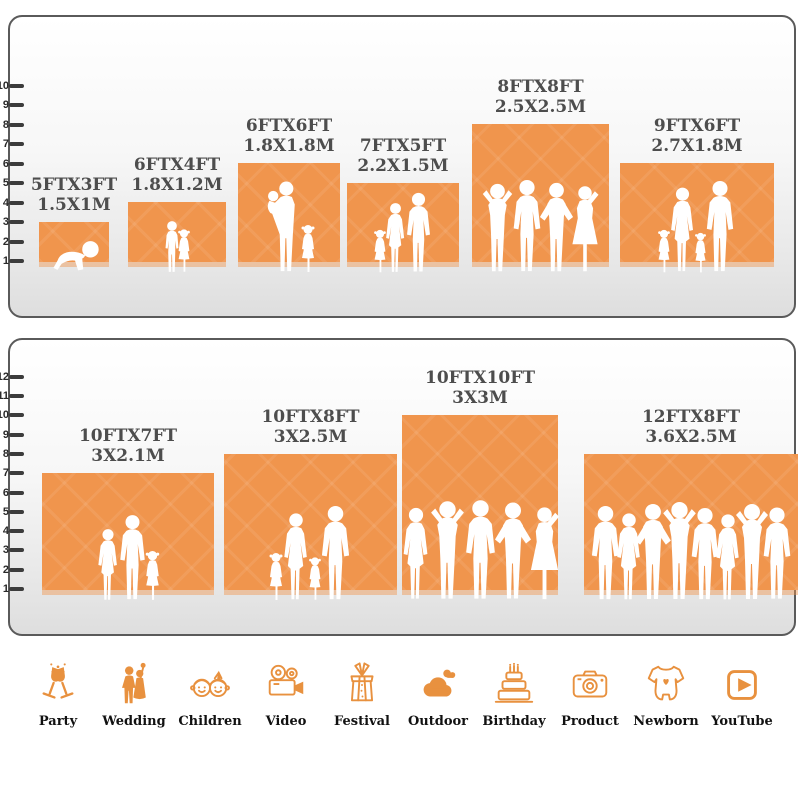 The image size is (800, 800). I want to click on backdrop-size-m: 1.8X1.2M, so click(177, 185).